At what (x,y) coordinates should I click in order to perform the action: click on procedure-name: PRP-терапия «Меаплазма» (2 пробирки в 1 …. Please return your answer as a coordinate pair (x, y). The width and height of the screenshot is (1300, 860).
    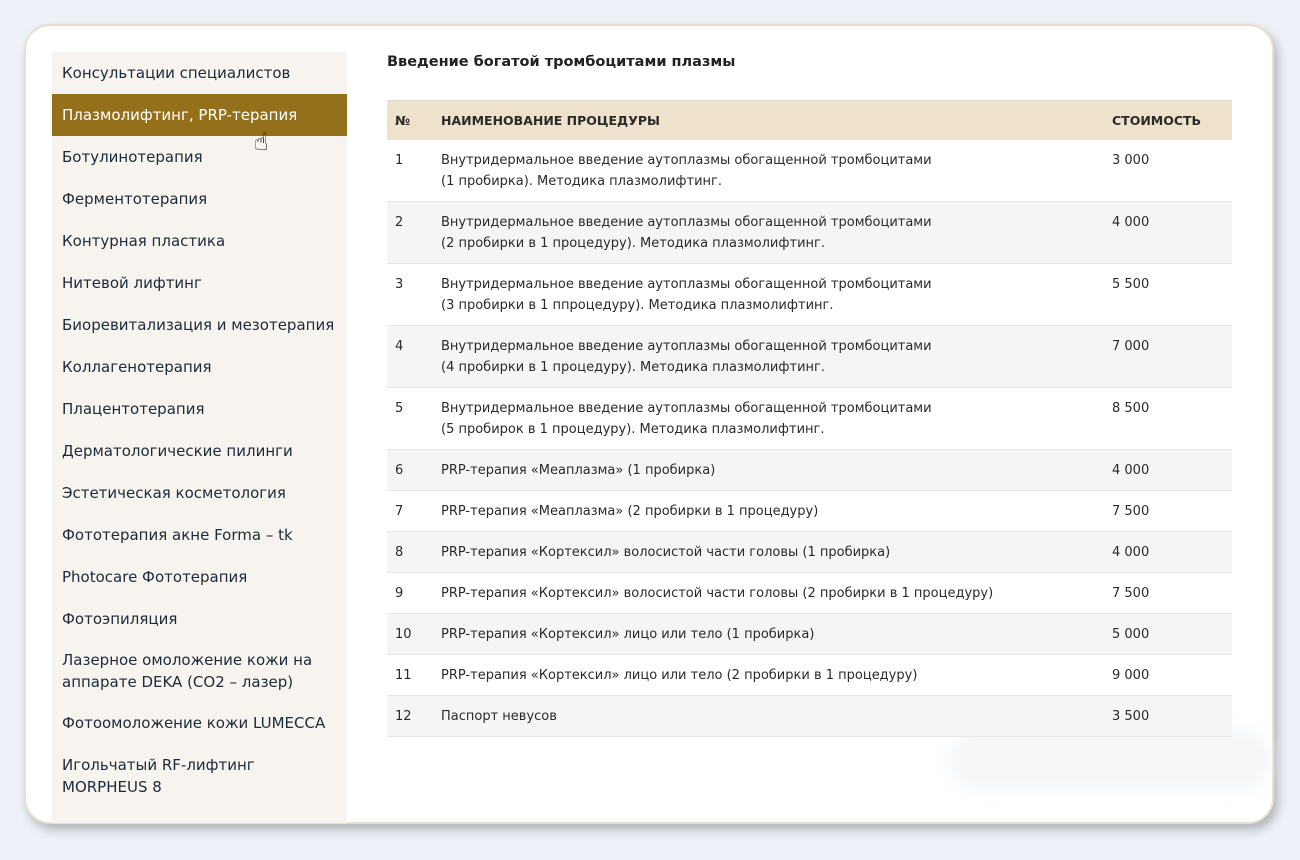
    Looking at the image, I should click on (630, 511).